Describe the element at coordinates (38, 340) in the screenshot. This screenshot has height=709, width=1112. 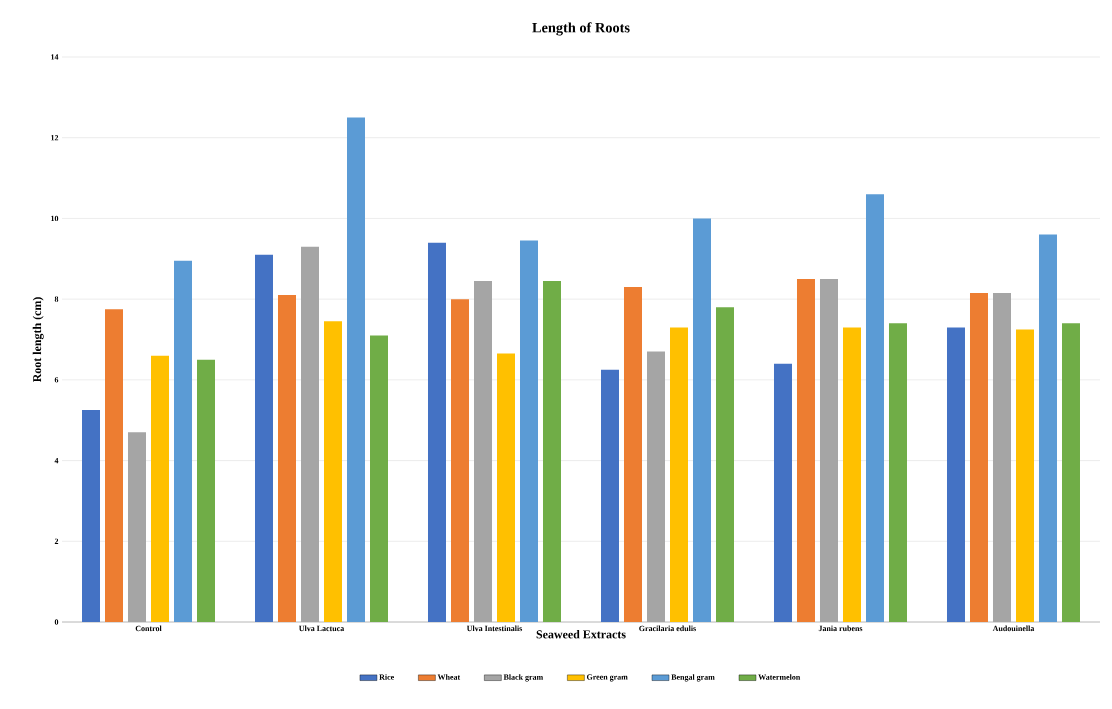
I see `y-axis-title: Root length (cm)` at that location.